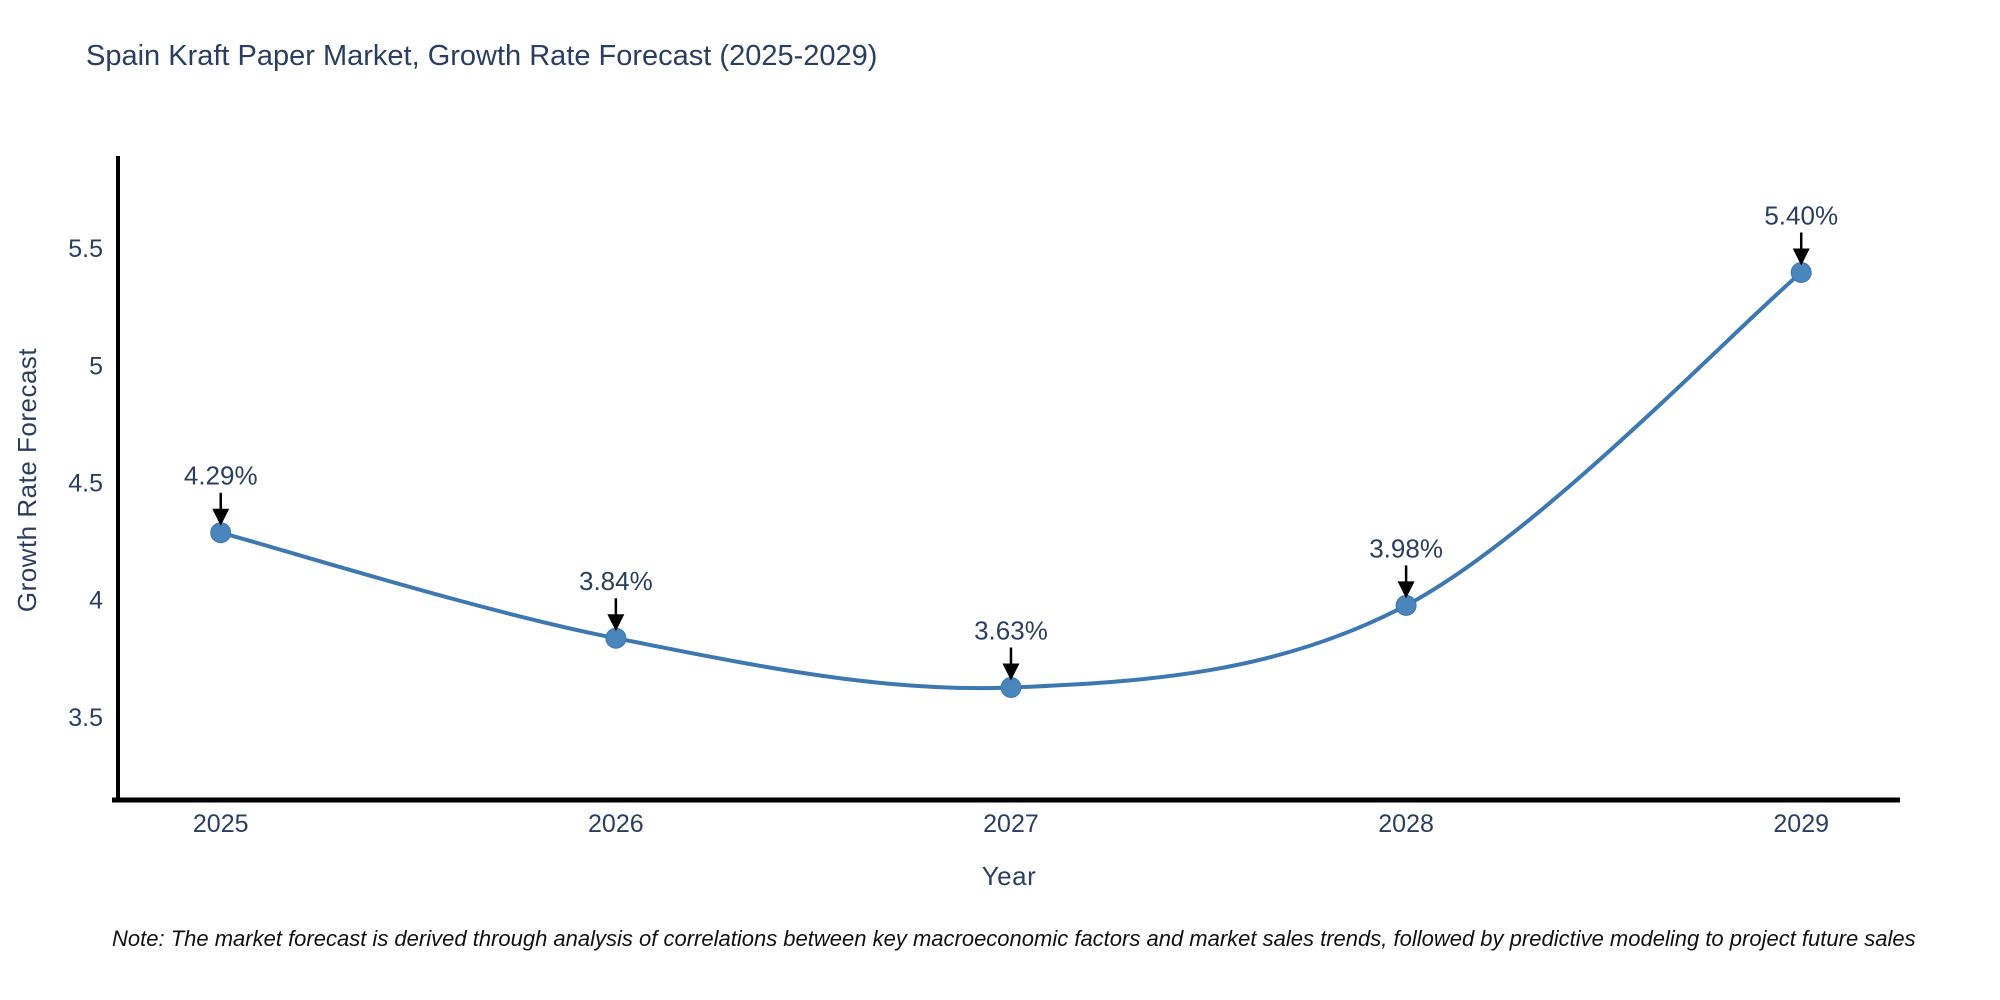  I want to click on point-value-label-2029: 5.40%, so click(1801, 216).